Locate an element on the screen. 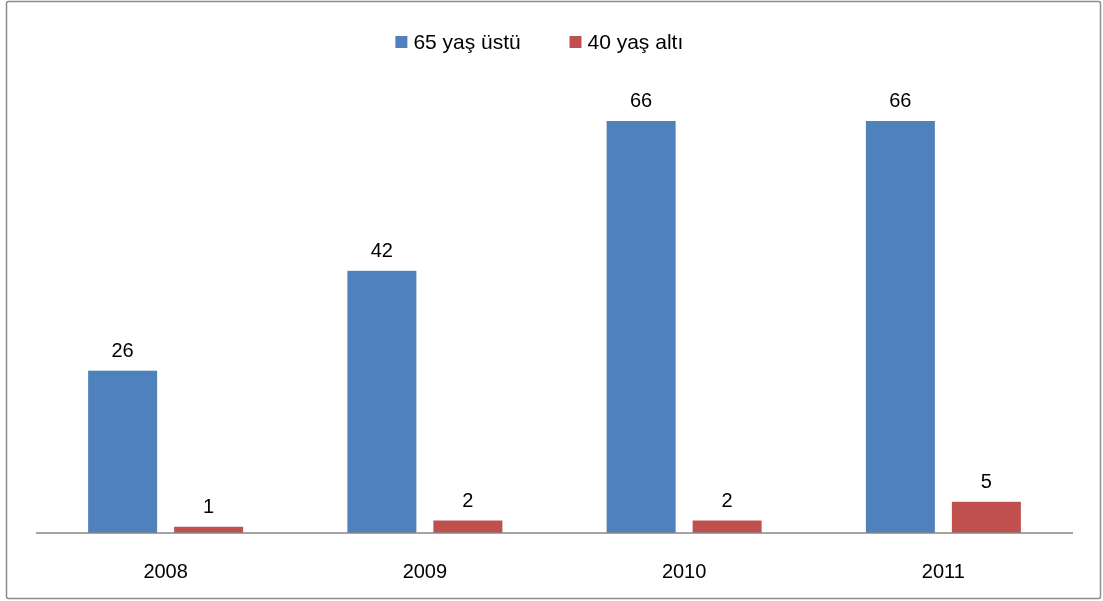 Image resolution: width=1103 pixels, height=601 pixels. data-label: 26 is located at coordinates (122, 349).